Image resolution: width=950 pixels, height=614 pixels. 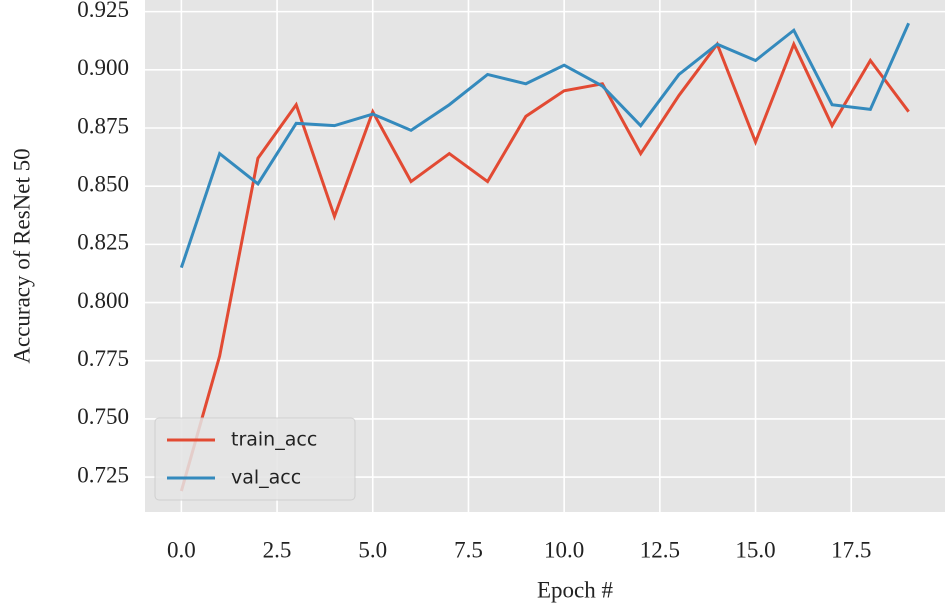 What do you see at coordinates (274, 440) in the screenshot?
I see `legend-label: train_acc` at bounding box center [274, 440].